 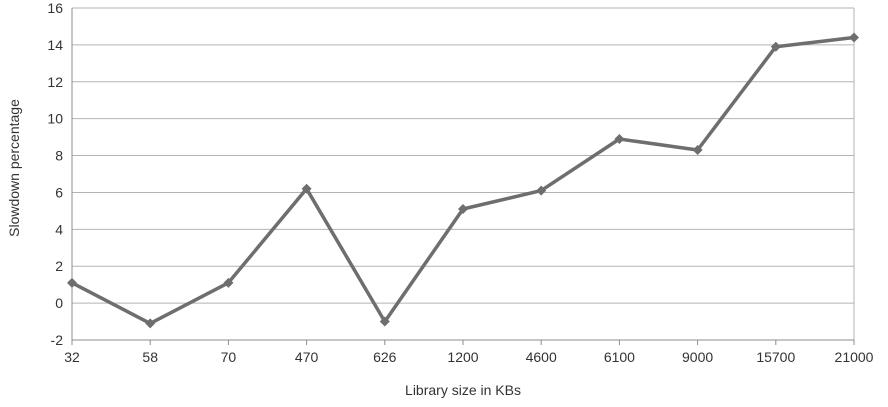 I want to click on x-tick-label: 1200, so click(x=462, y=357).